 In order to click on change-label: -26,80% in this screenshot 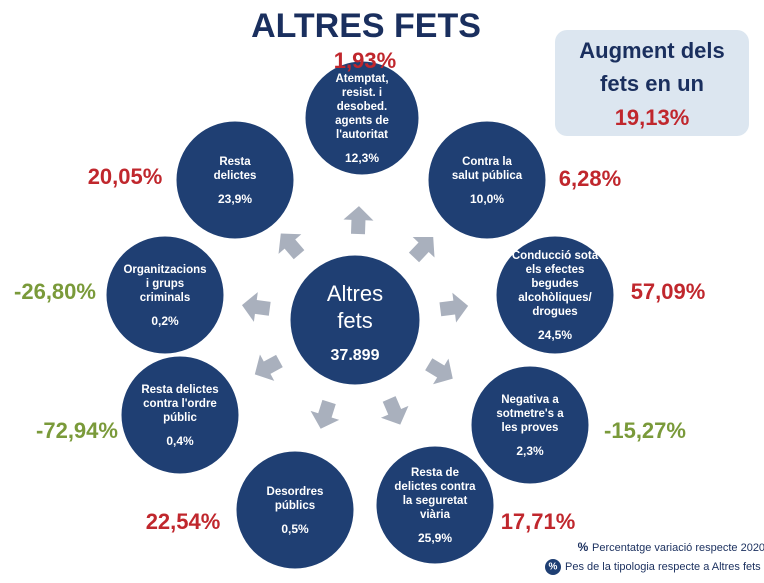, I will do `click(55, 291)`.